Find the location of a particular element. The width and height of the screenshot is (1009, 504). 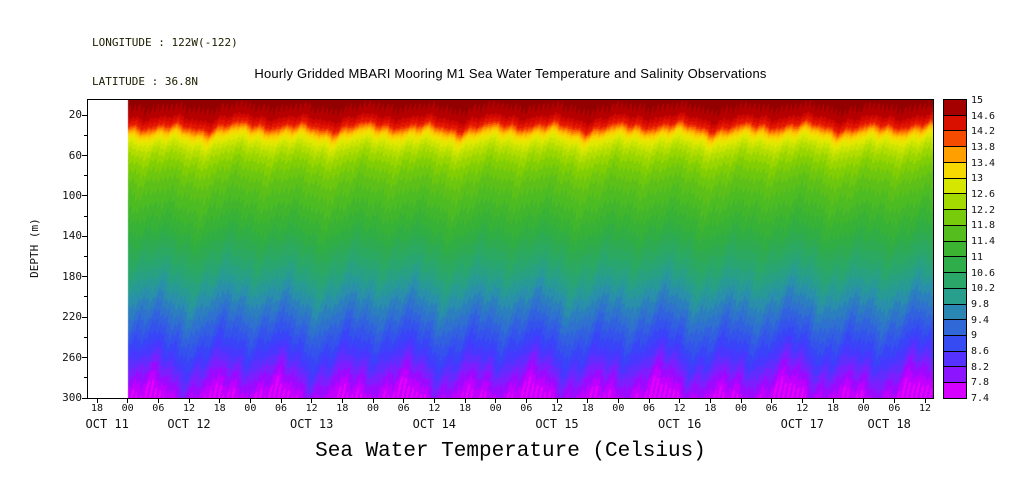

y-tick-label: 20 is located at coordinates (75, 115).